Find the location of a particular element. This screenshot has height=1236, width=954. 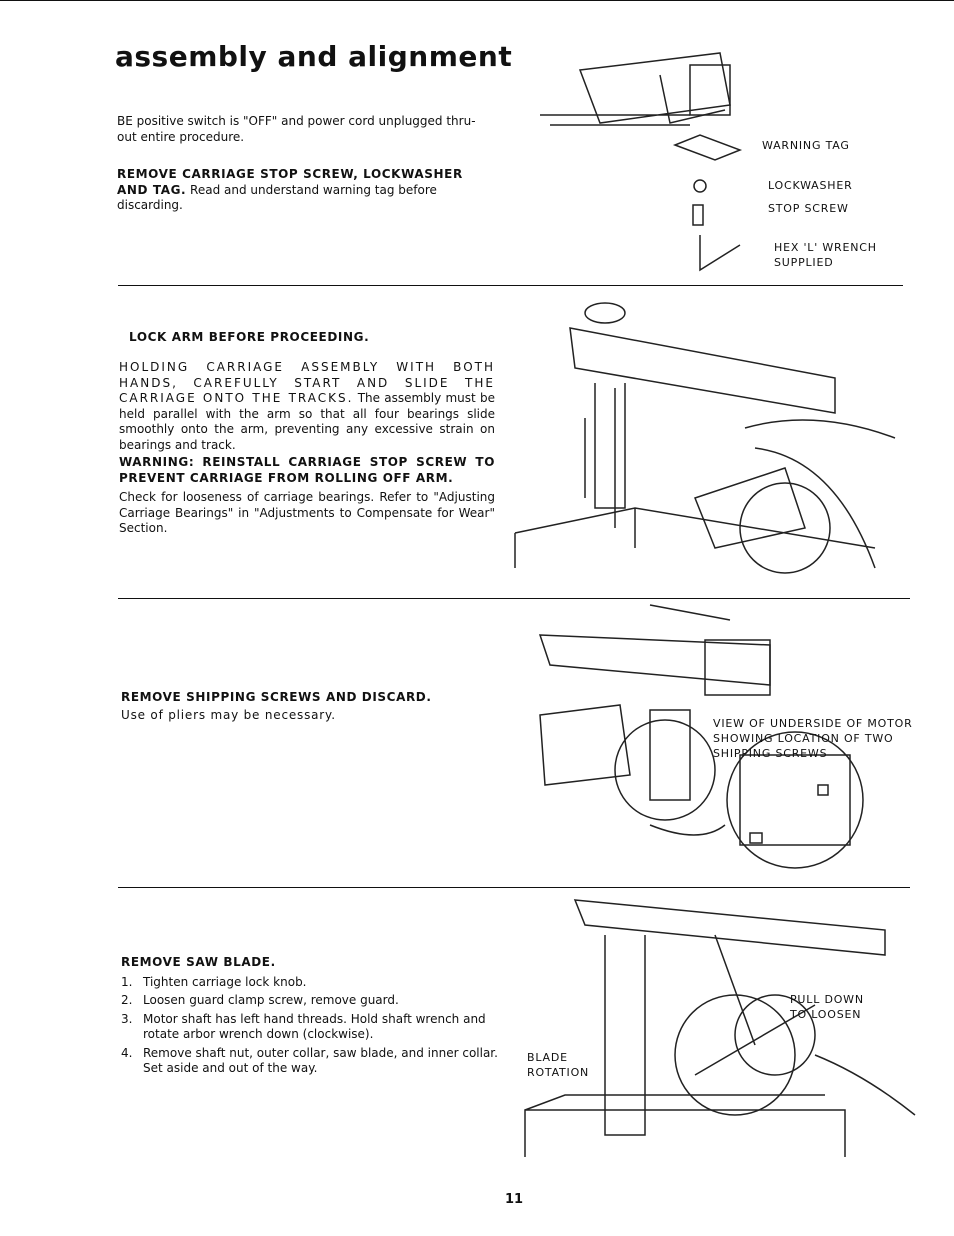

callout-hex-wrench: HEX 'L' WRENCH SUPPLIED is located at coordinates (825, 255).